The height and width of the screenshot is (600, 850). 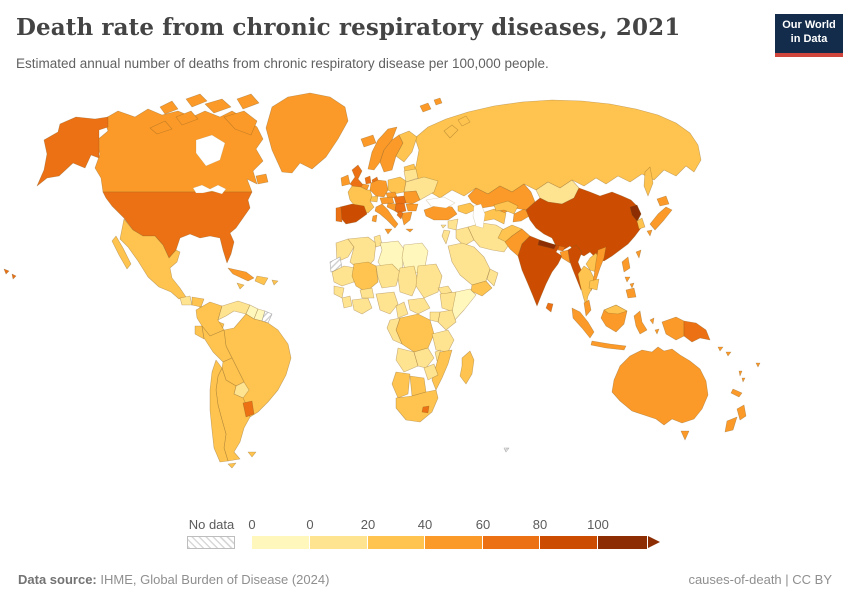 What do you see at coordinates (464, 305) in the screenshot?
I see `region-somalia: Somalia` at bounding box center [464, 305].